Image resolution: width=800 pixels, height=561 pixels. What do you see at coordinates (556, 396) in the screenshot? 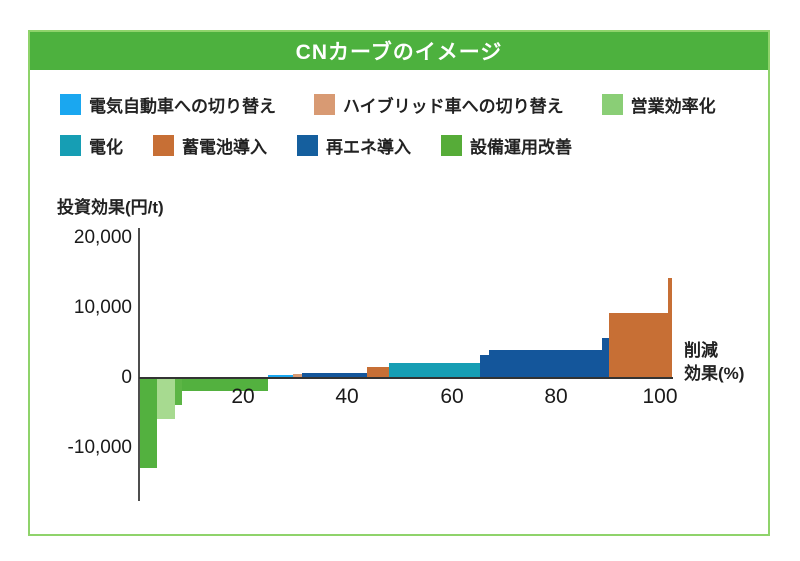
I see `x-tick-label: 80` at bounding box center [556, 396].